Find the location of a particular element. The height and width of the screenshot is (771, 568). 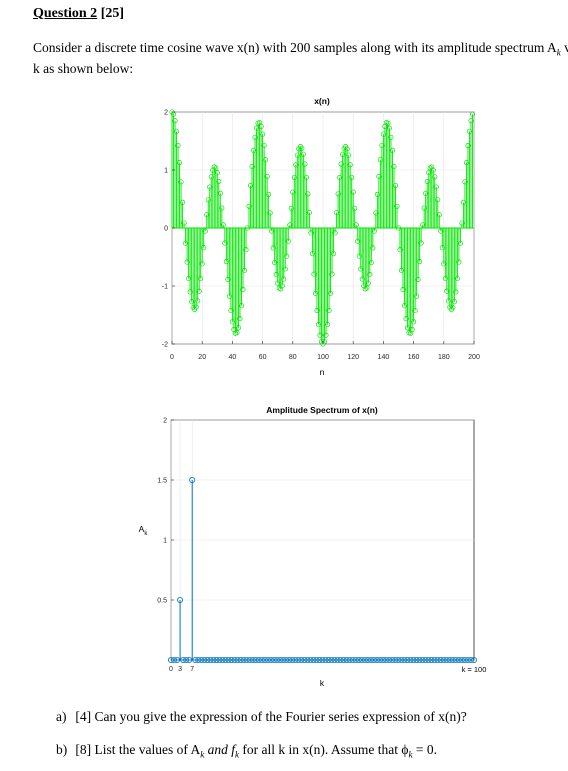

question-b-marks: [8] is located at coordinates (83, 749).